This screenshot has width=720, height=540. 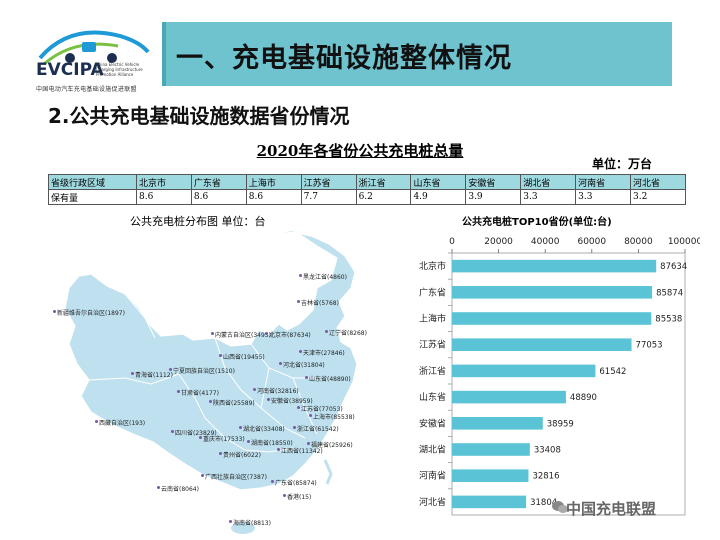 What do you see at coordinates (224, 439) in the screenshot?
I see `map-province-label: 重庆市(17533)` at bounding box center [224, 439].